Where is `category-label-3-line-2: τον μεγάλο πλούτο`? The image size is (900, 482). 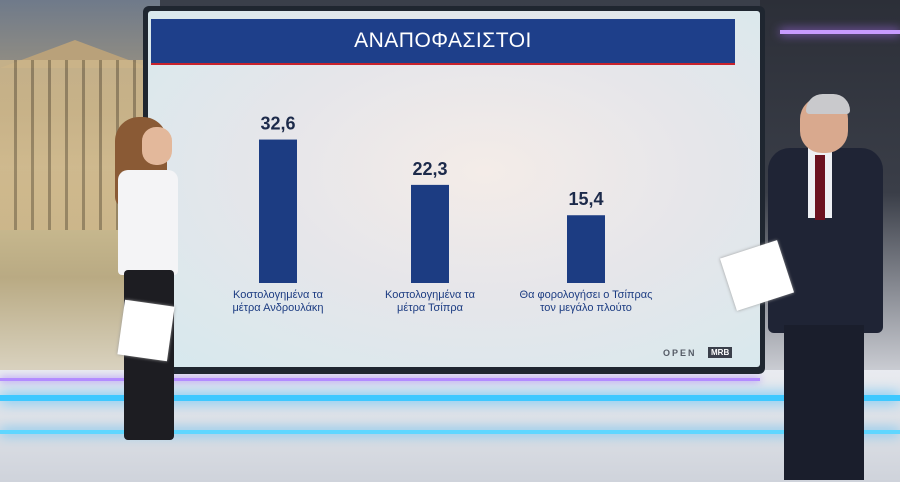
category-label-3-line-2: τον μεγάλο πλούτο is located at coordinates (586, 308).